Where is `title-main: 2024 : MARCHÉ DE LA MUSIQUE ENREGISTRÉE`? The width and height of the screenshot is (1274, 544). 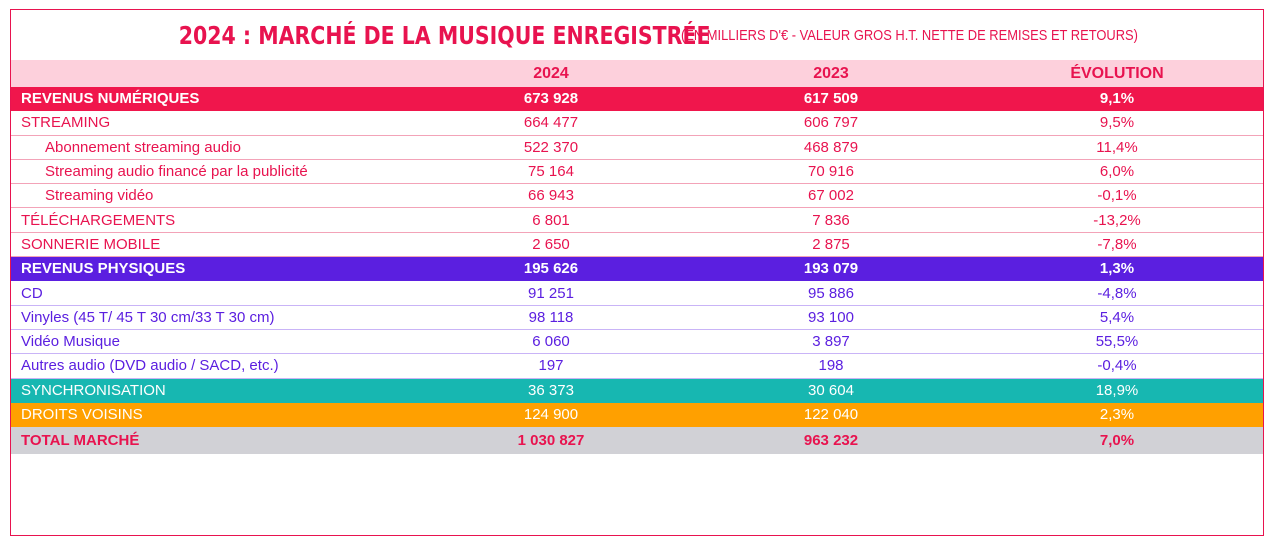 title-main: 2024 : MARCHÉ DE LA MUSIQUE ENREGISTRÉE is located at coordinates (444, 35).